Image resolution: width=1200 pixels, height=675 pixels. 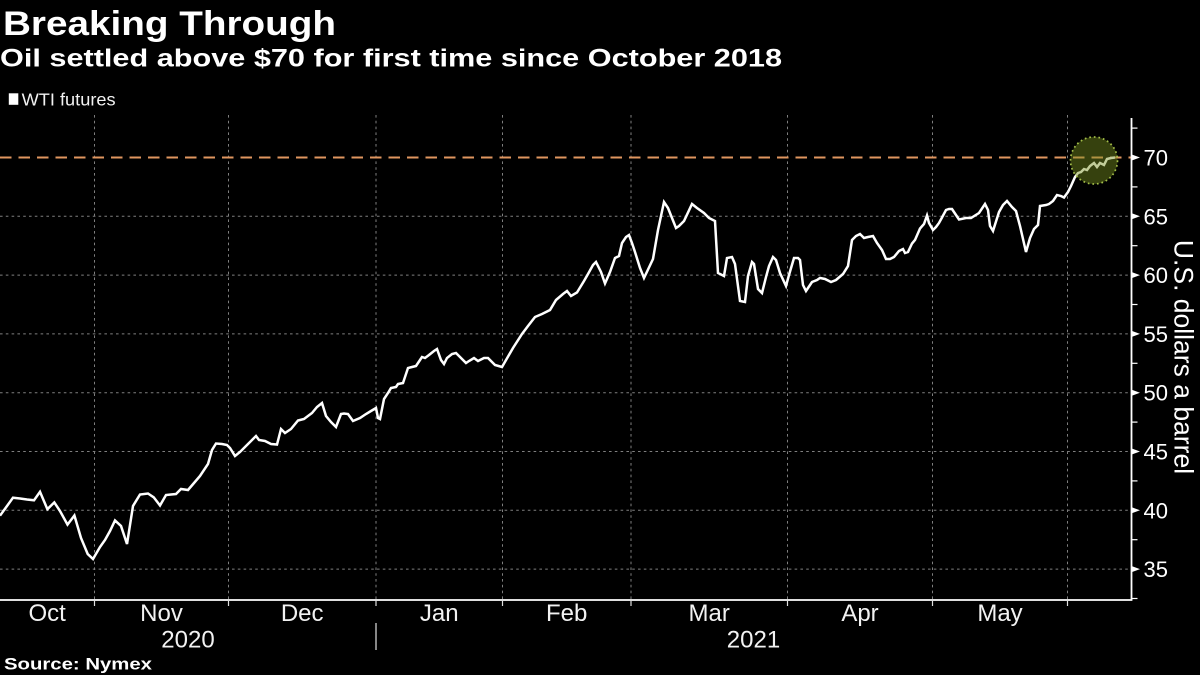 What do you see at coordinates (859, 613) in the screenshot?
I see `svg-text: Apr` at bounding box center [859, 613].